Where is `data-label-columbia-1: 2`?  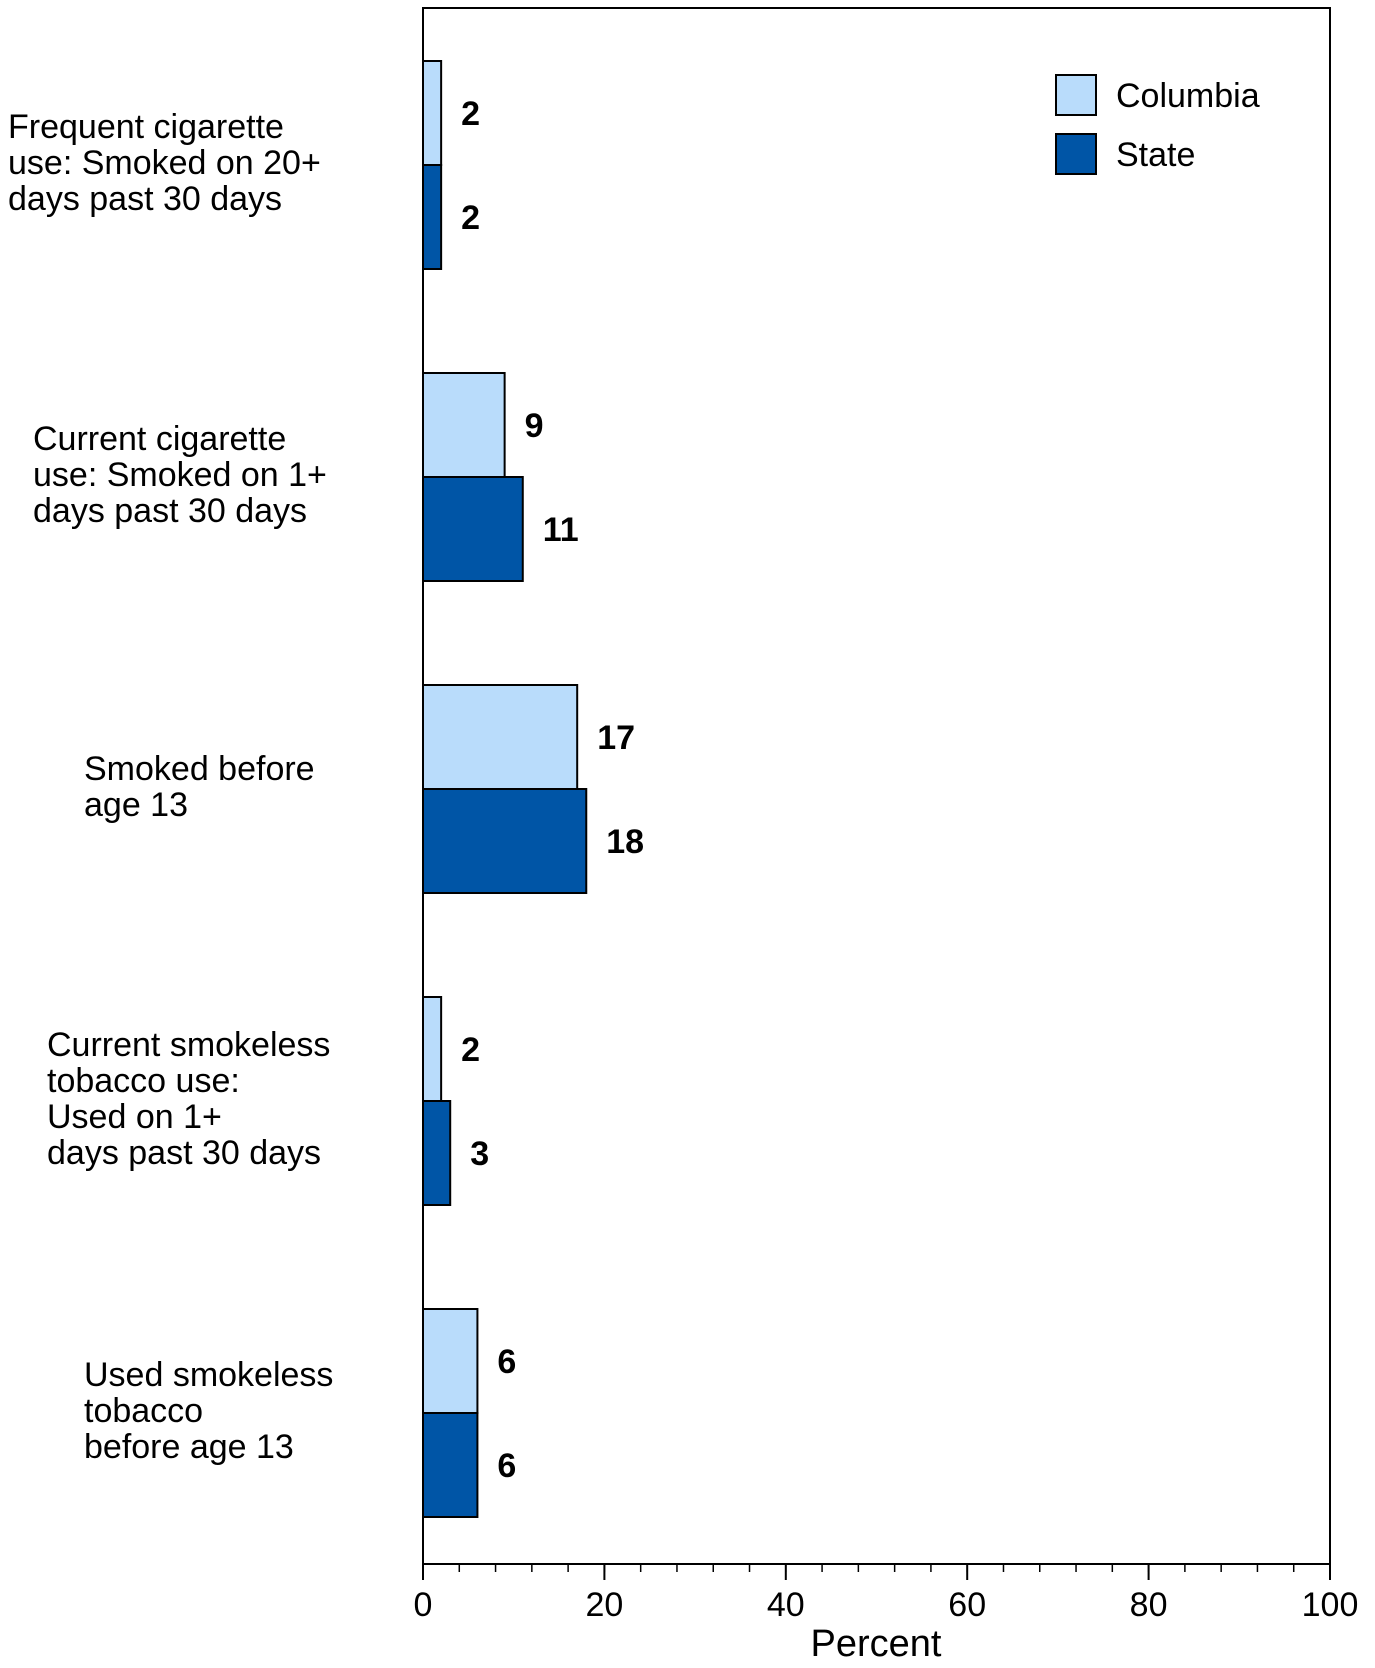
data-label-columbia-1: 2 is located at coordinates (470, 114).